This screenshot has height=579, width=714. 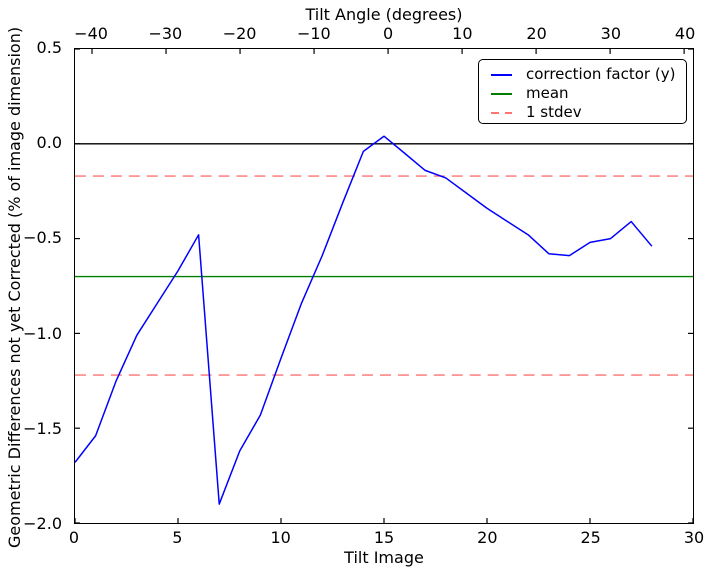 I want to click on tick-label: 25, so click(x=590, y=537).